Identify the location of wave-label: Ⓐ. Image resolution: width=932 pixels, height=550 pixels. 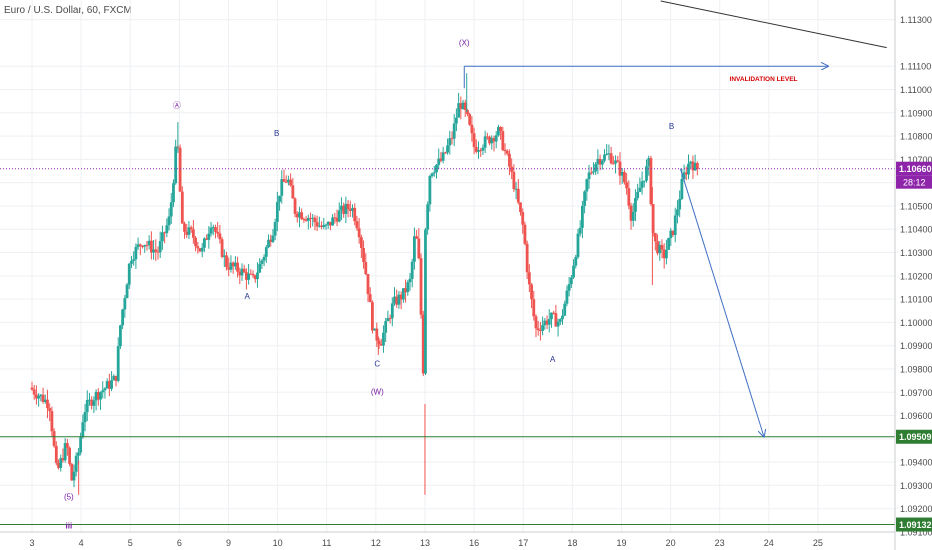
(177, 105).